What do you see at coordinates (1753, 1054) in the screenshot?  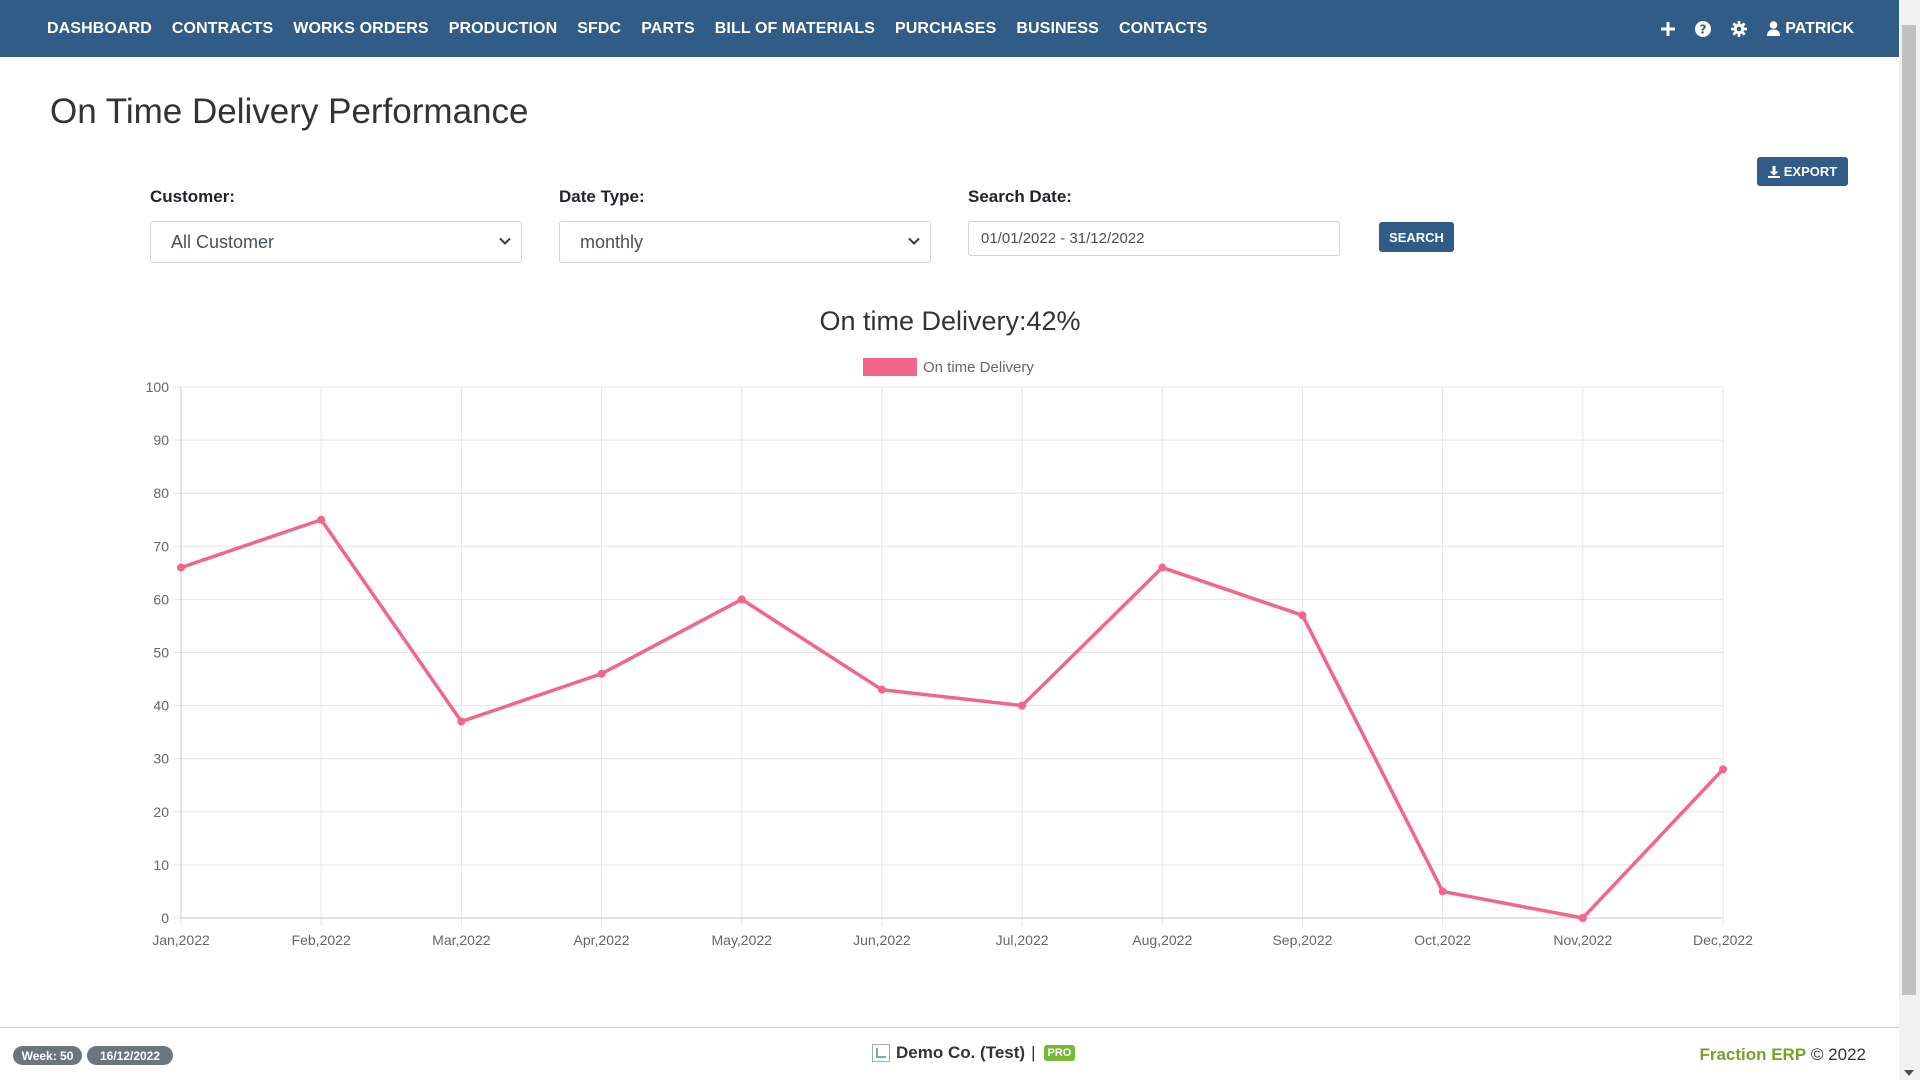 I see `brand-name: Fraction ERP` at bounding box center [1753, 1054].